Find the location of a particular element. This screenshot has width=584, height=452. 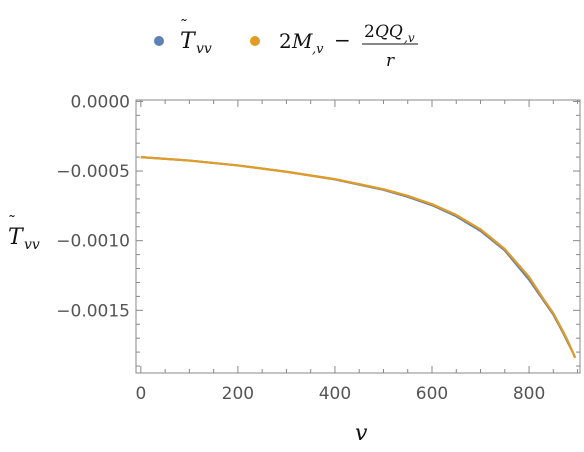

svg-text: M is located at coordinates (302, 41).